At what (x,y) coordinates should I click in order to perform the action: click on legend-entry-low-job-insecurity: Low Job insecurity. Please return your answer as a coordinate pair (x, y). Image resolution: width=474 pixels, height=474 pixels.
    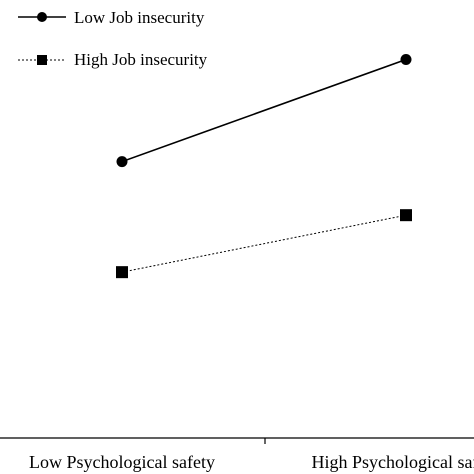
    Looking at the image, I should click on (111, 17).